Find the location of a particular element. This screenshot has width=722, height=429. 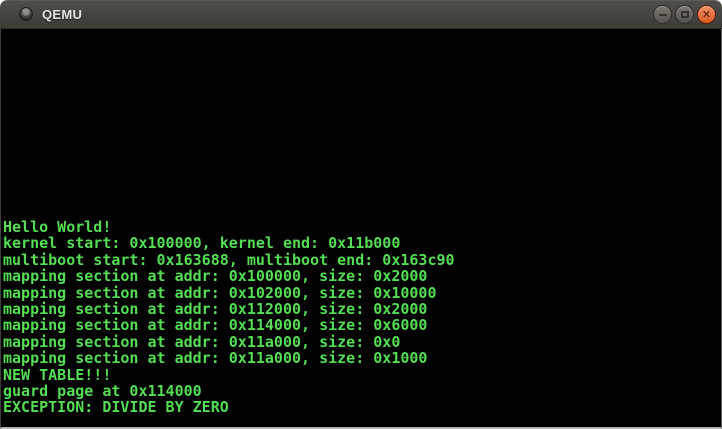

close-icon: ✕ is located at coordinates (706, 14).